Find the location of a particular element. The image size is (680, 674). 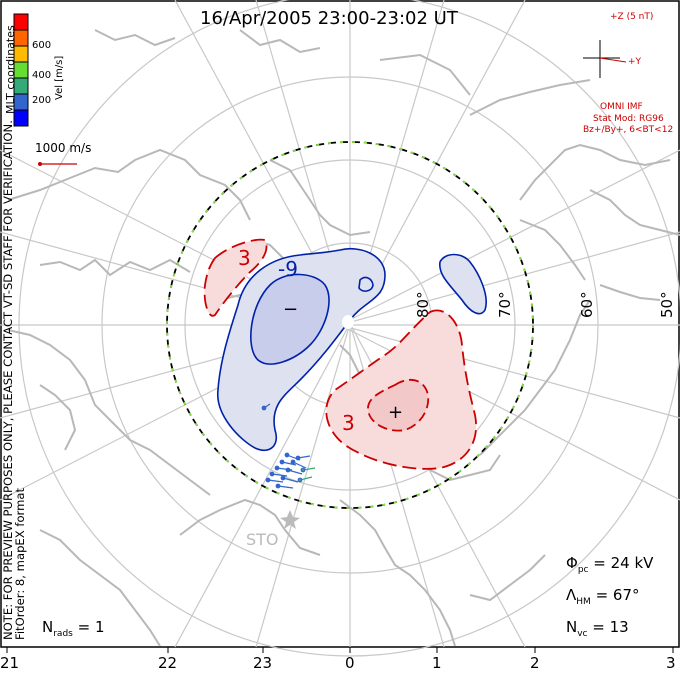

nvc-symbol: N is located at coordinates (572, 627).